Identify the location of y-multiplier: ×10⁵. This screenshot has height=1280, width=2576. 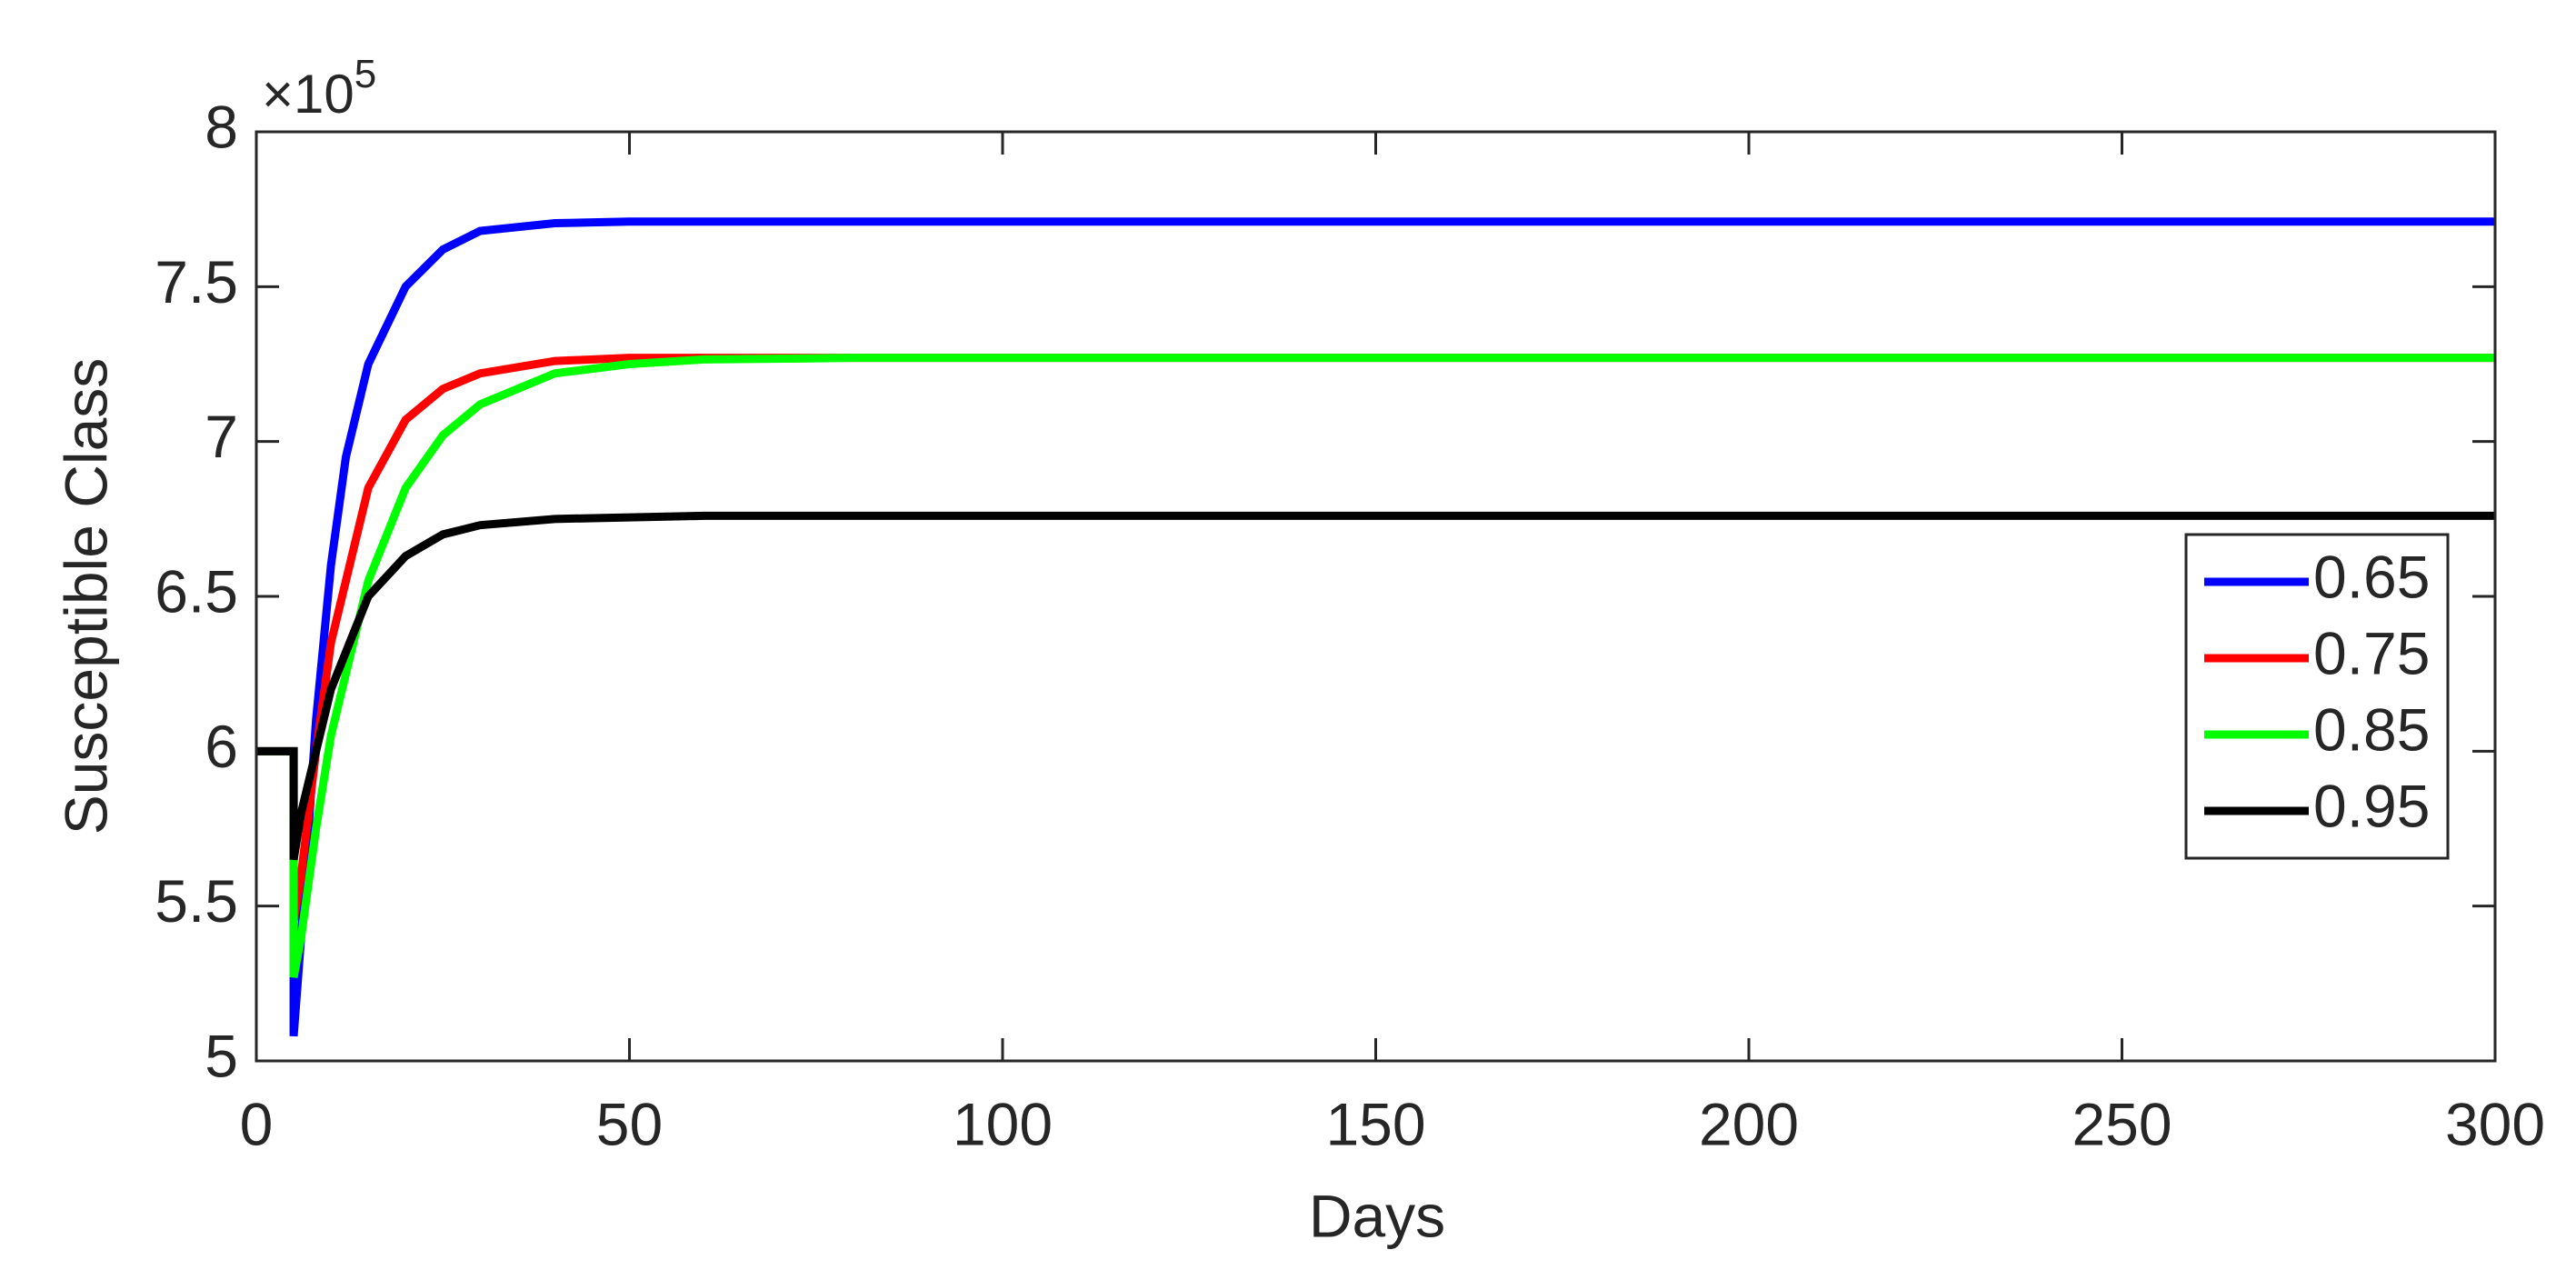
(319, 88).